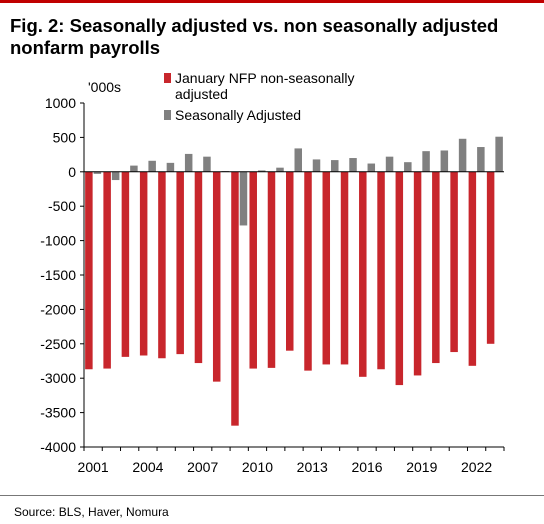  Describe the element at coordinates (291, 461) in the screenshot. I see `x-axis-ticks: 2001 2004 2007 2010 2013 2016 2019 2022` at that location.